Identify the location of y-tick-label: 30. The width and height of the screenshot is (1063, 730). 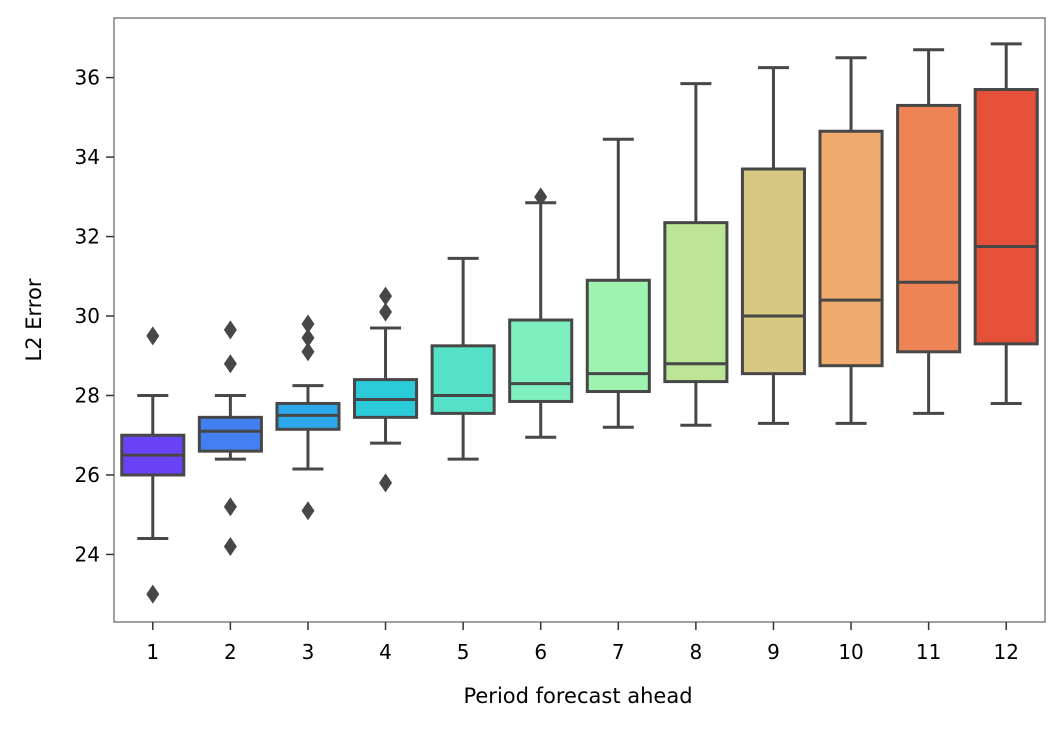
(87, 316).